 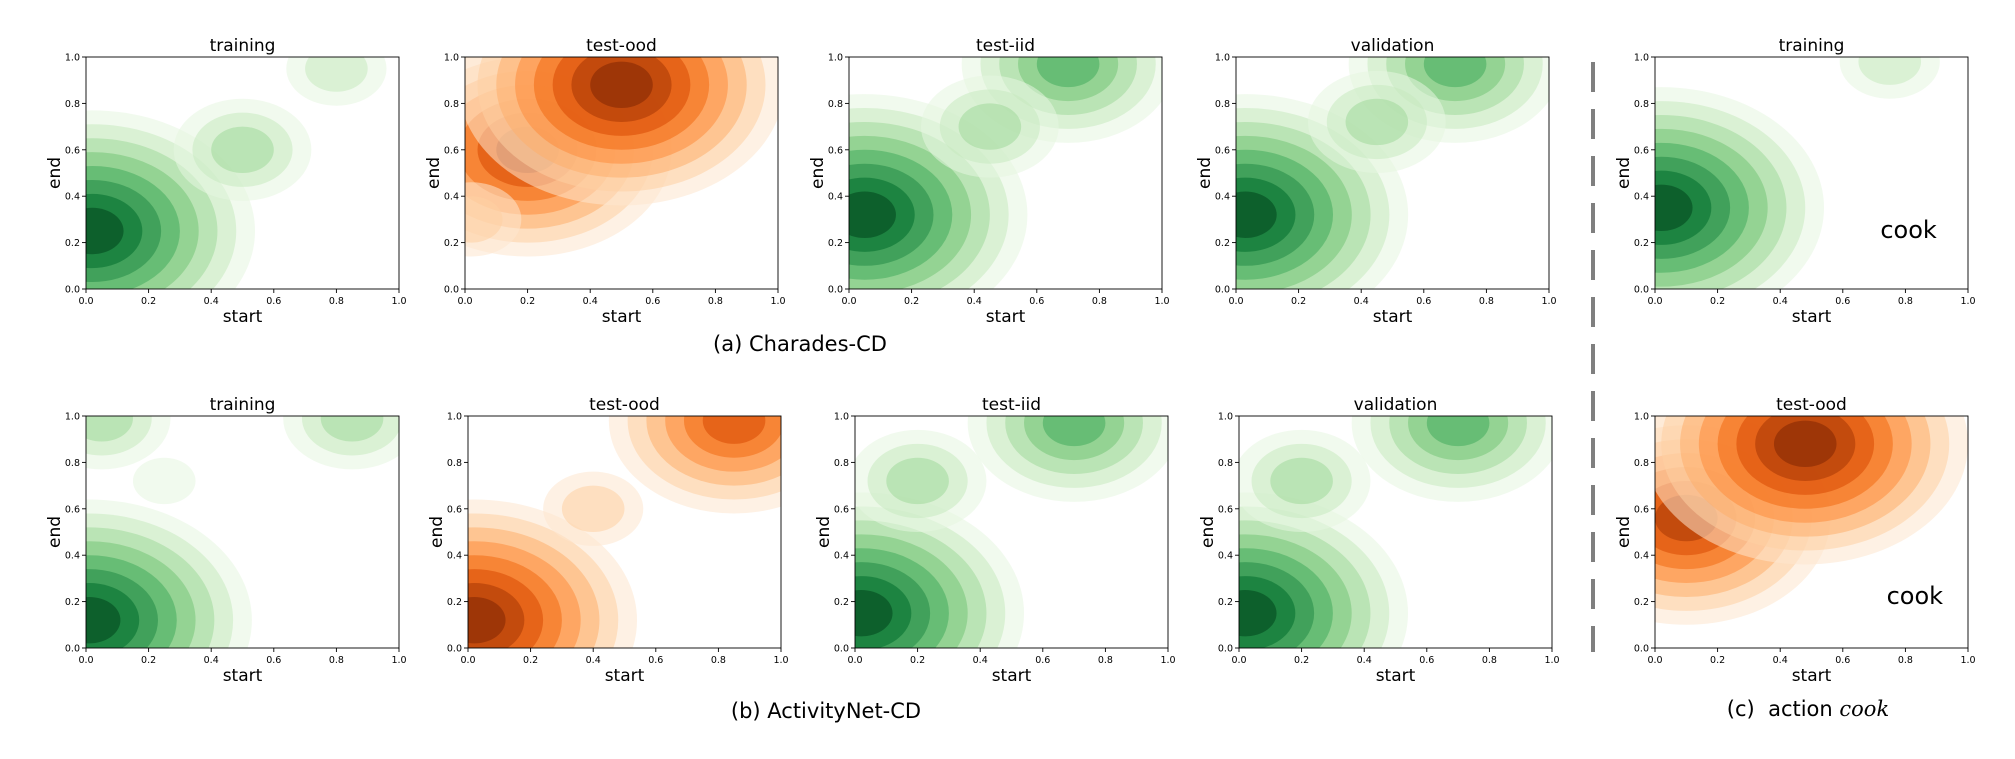 What do you see at coordinates (1396, 405) in the screenshot?
I see `panel-title: validation` at bounding box center [1396, 405].